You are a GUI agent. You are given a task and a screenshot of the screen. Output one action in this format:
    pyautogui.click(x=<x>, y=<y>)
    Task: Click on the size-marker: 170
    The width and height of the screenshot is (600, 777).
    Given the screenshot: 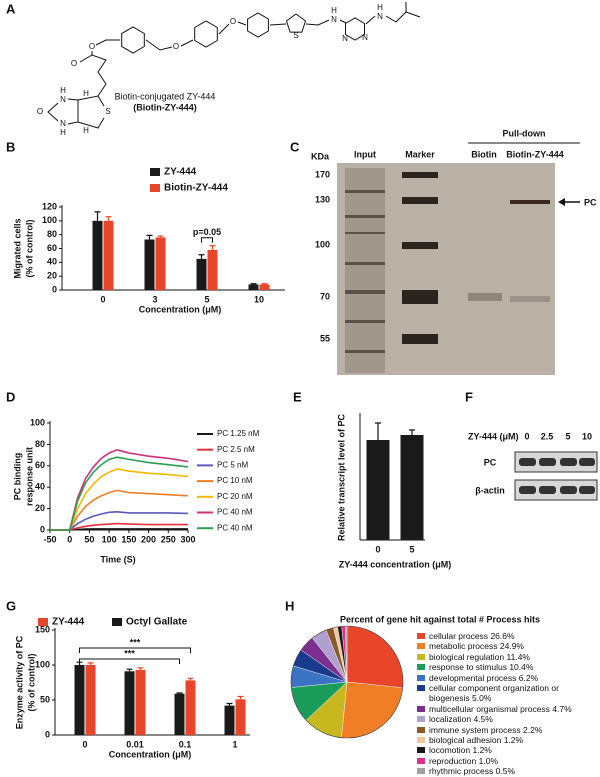 What is the action you would take?
    pyautogui.click(x=322, y=174)
    